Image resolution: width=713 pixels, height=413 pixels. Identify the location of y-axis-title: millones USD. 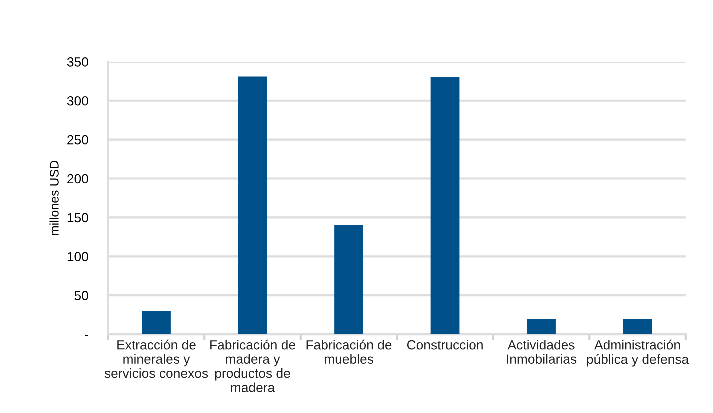
(54, 198).